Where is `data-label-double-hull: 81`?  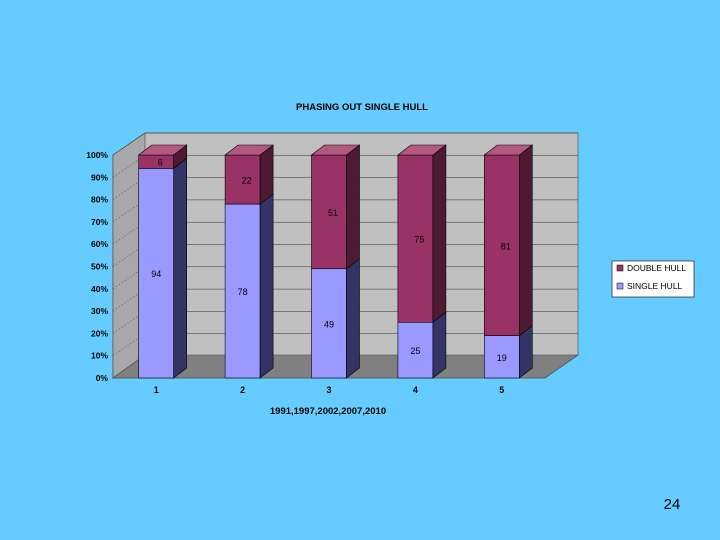 data-label-double-hull: 81 is located at coordinates (506, 246).